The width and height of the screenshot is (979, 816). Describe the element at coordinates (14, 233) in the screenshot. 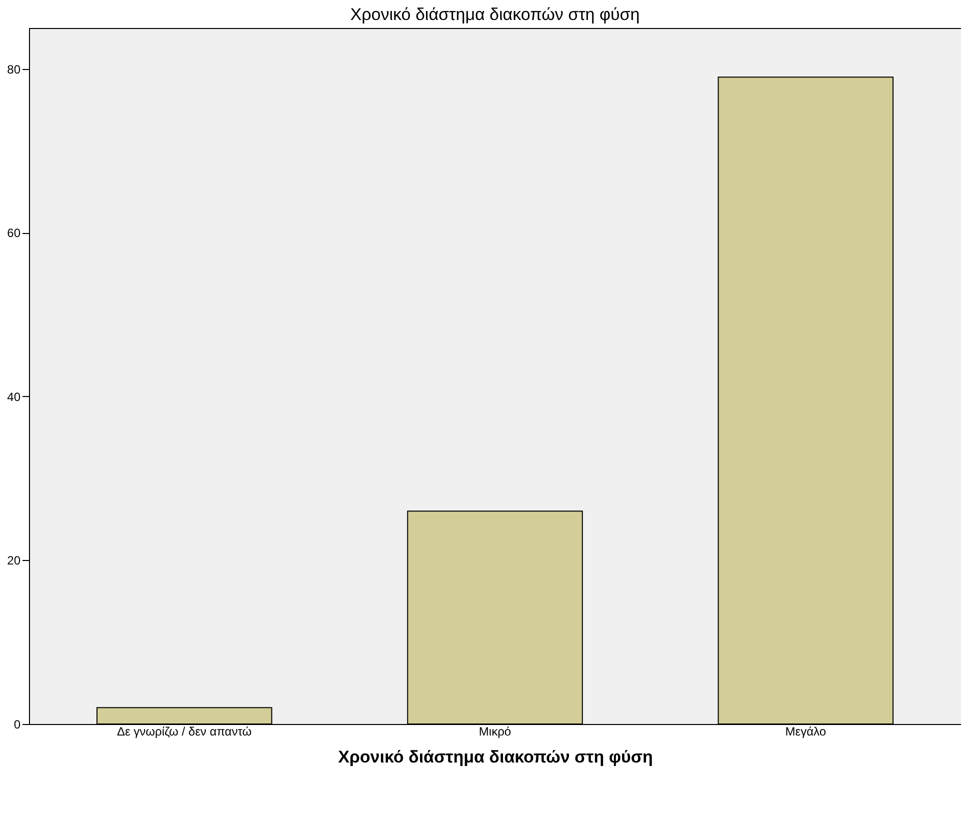

I see `y-tick-label: 60` at that location.